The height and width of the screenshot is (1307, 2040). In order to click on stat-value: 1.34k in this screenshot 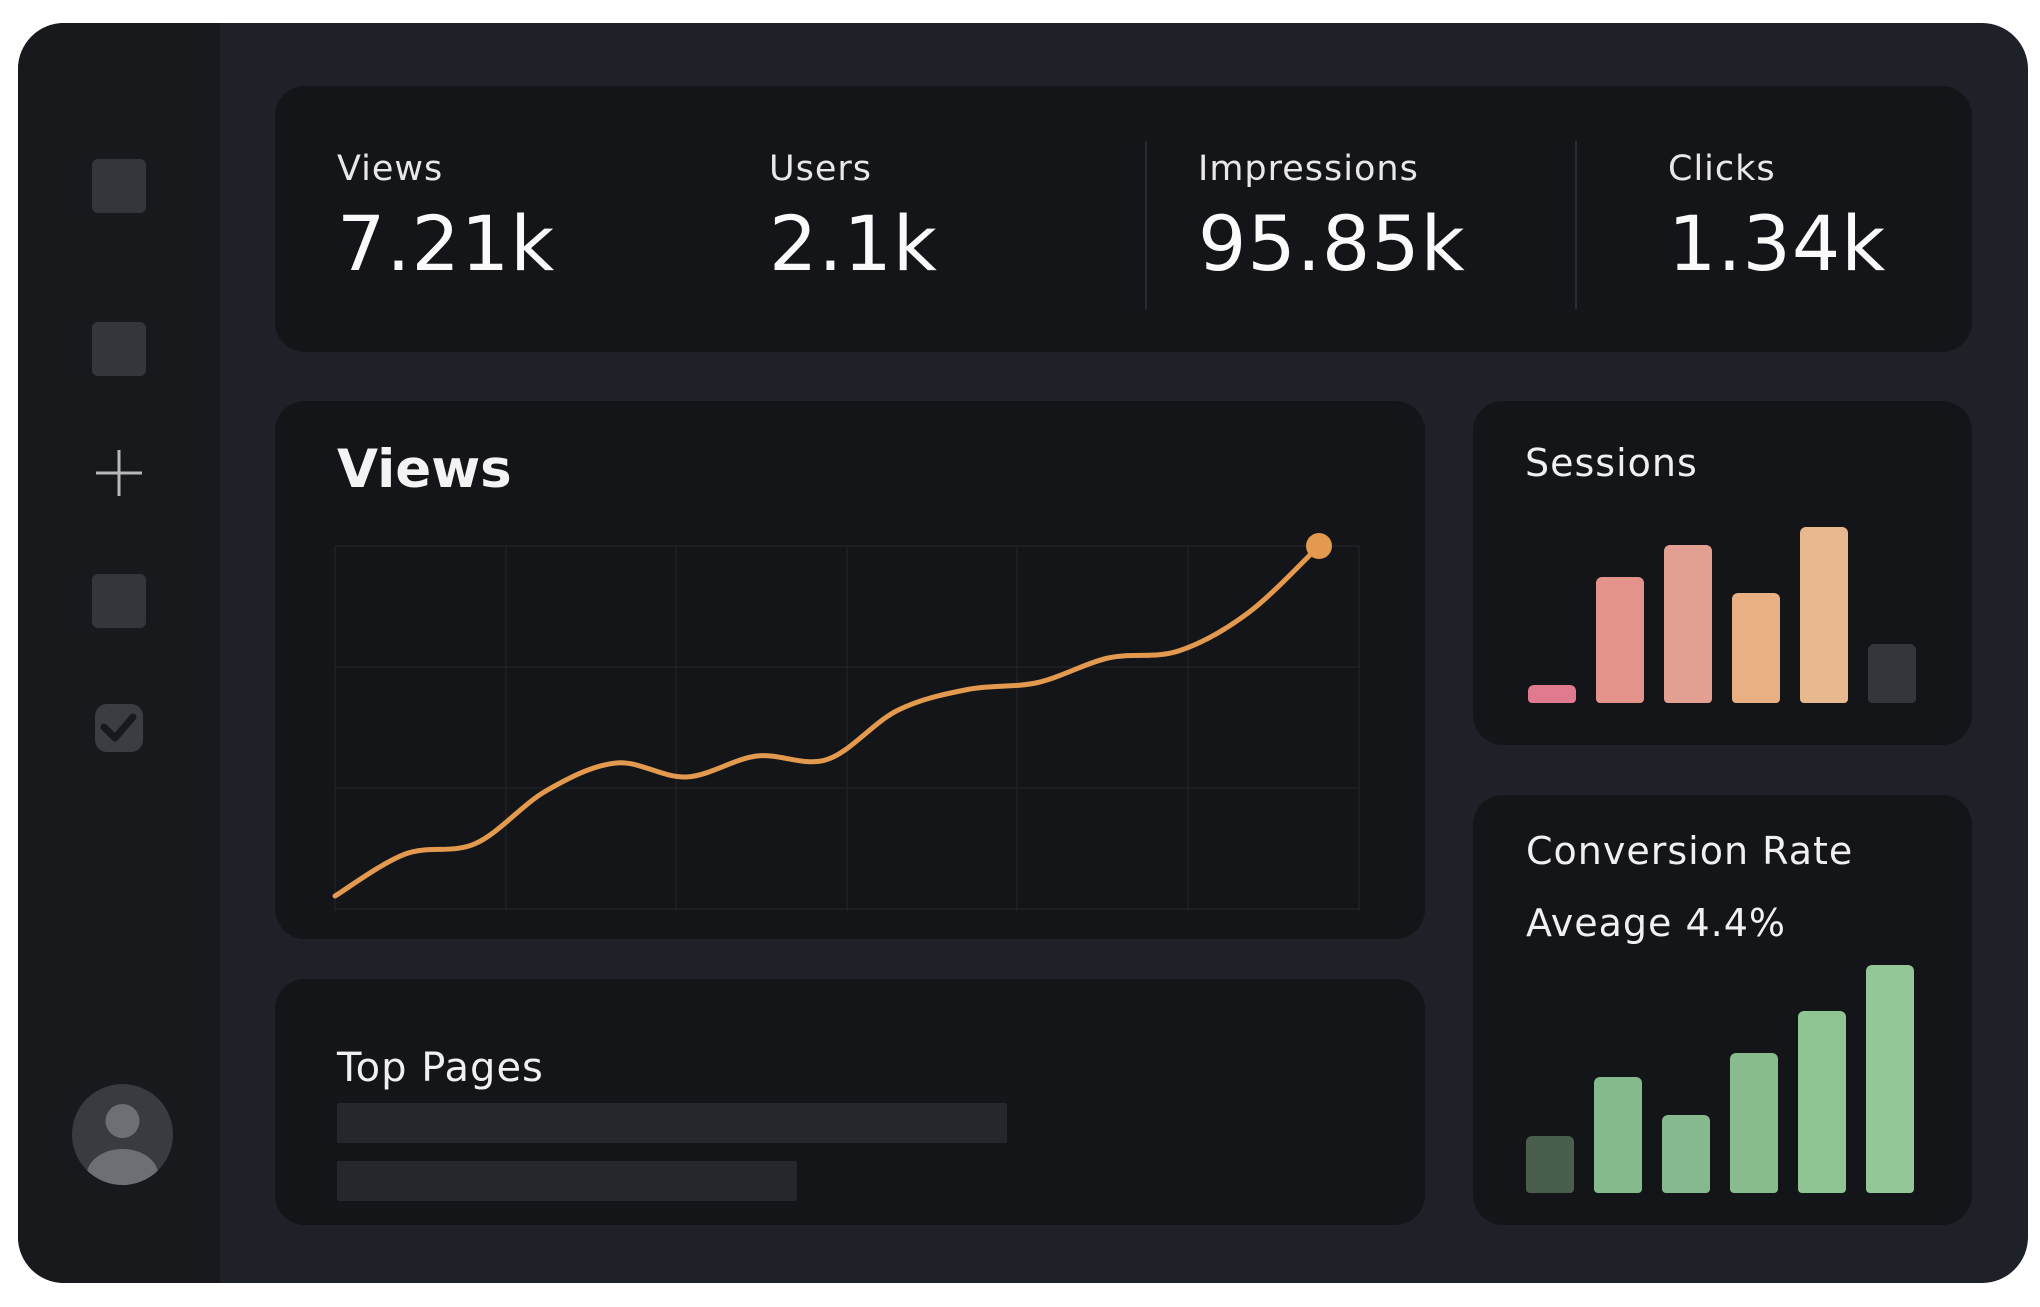, I will do `click(1777, 243)`.